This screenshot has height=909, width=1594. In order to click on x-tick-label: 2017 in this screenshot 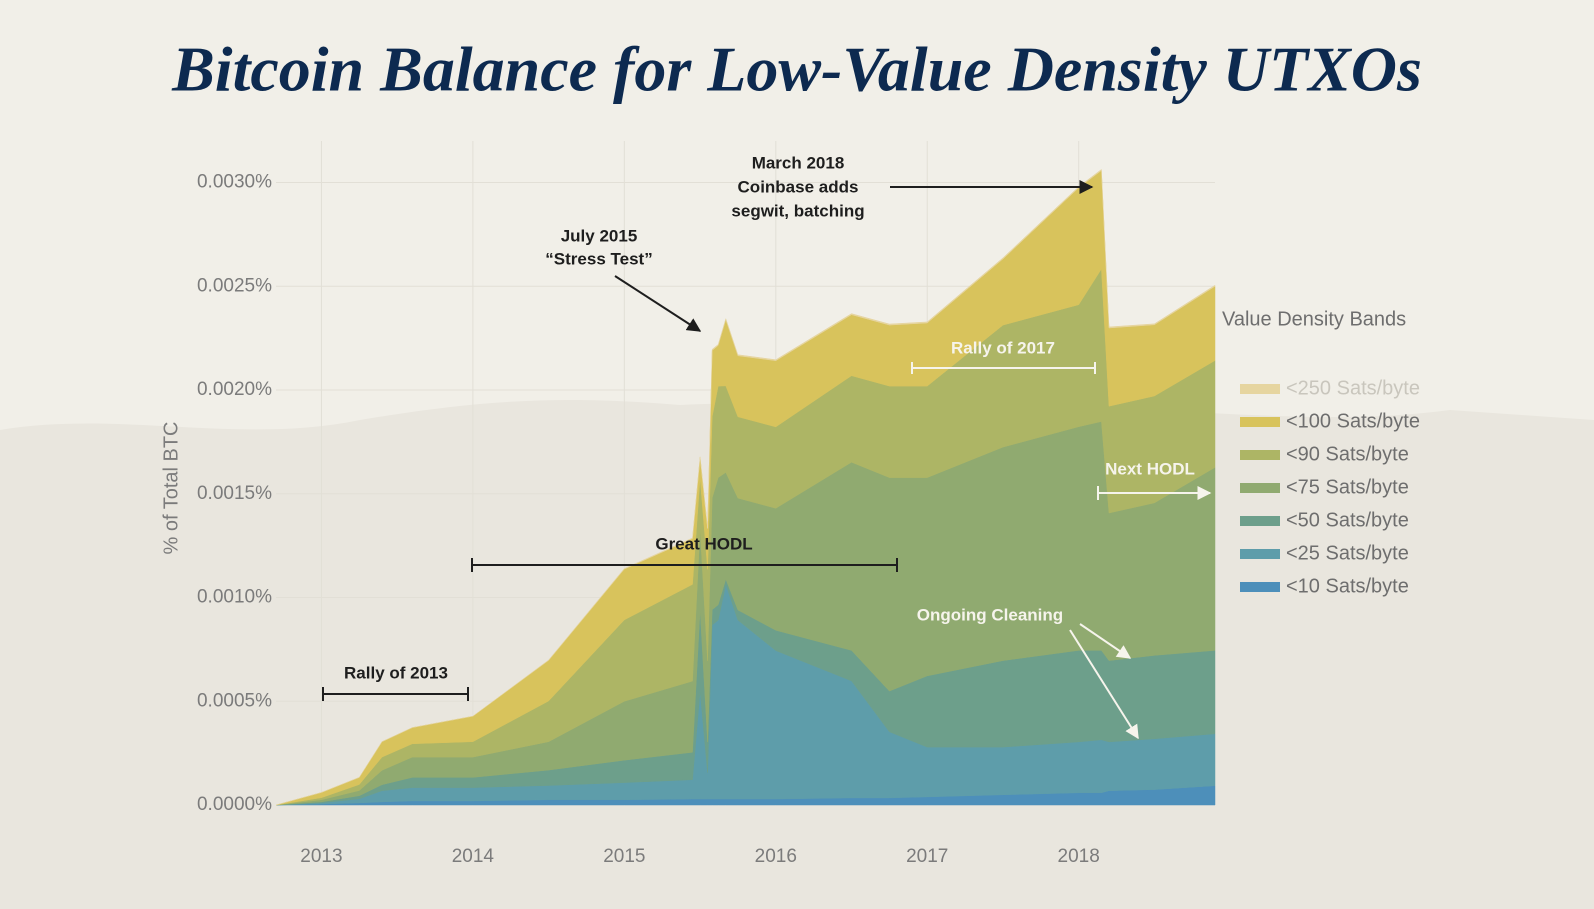, I will do `click(927, 856)`.